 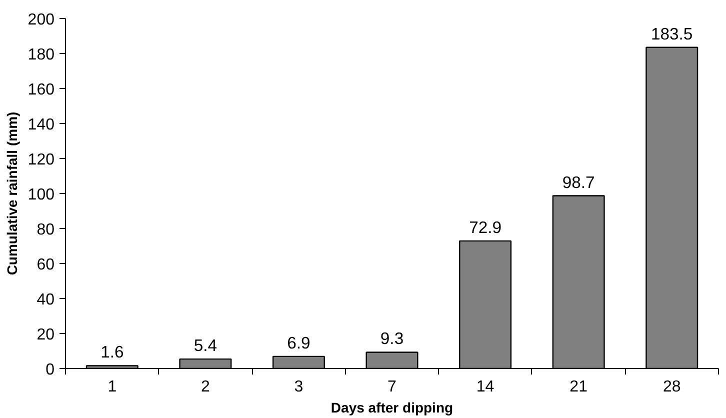 What do you see at coordinates (41, 20) in the screenshot?
I see `y-tick-label: 200` at bounding box center [41, 20].